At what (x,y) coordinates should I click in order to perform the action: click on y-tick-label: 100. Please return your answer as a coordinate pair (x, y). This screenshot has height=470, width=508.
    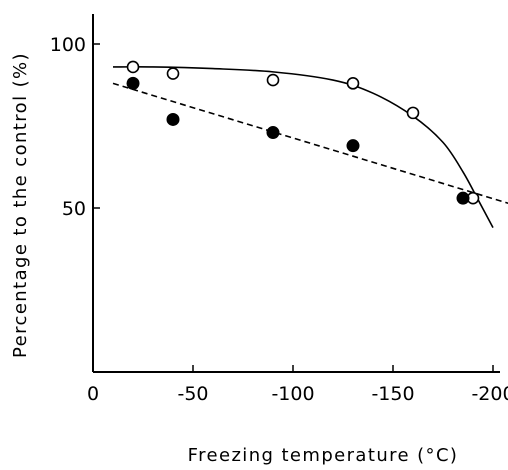
    Looking at the image, I should click on (68, 45).